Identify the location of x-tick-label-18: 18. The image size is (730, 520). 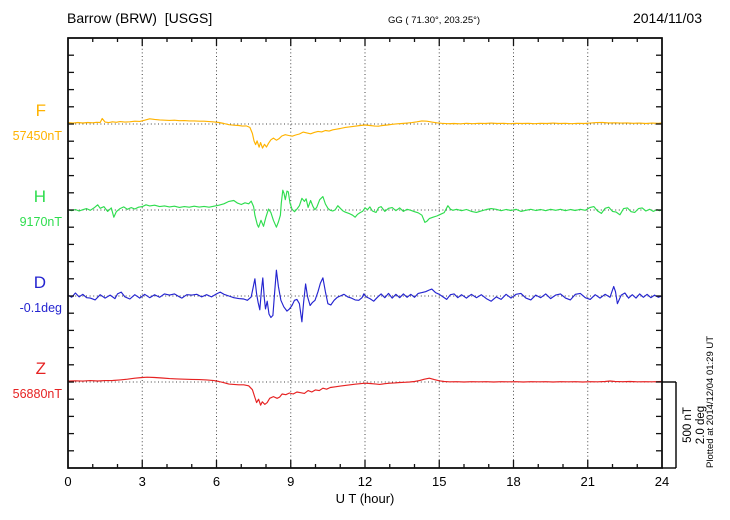
(513, 481).